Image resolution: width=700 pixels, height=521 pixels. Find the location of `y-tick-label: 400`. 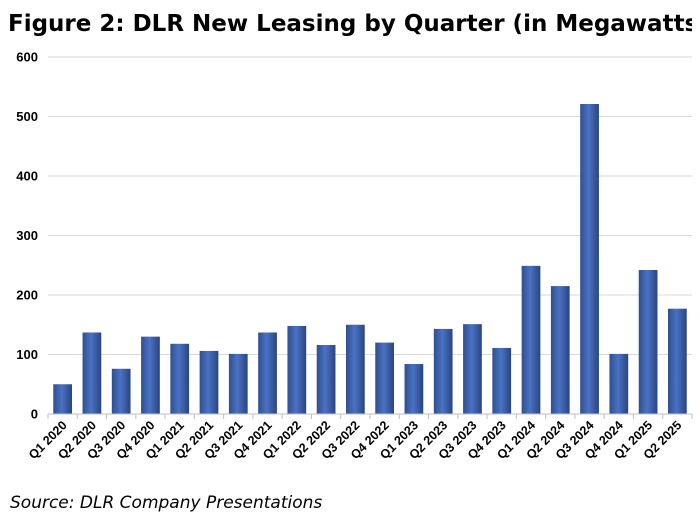

y-tick-label: 400 is located at coordinates (27, 176).